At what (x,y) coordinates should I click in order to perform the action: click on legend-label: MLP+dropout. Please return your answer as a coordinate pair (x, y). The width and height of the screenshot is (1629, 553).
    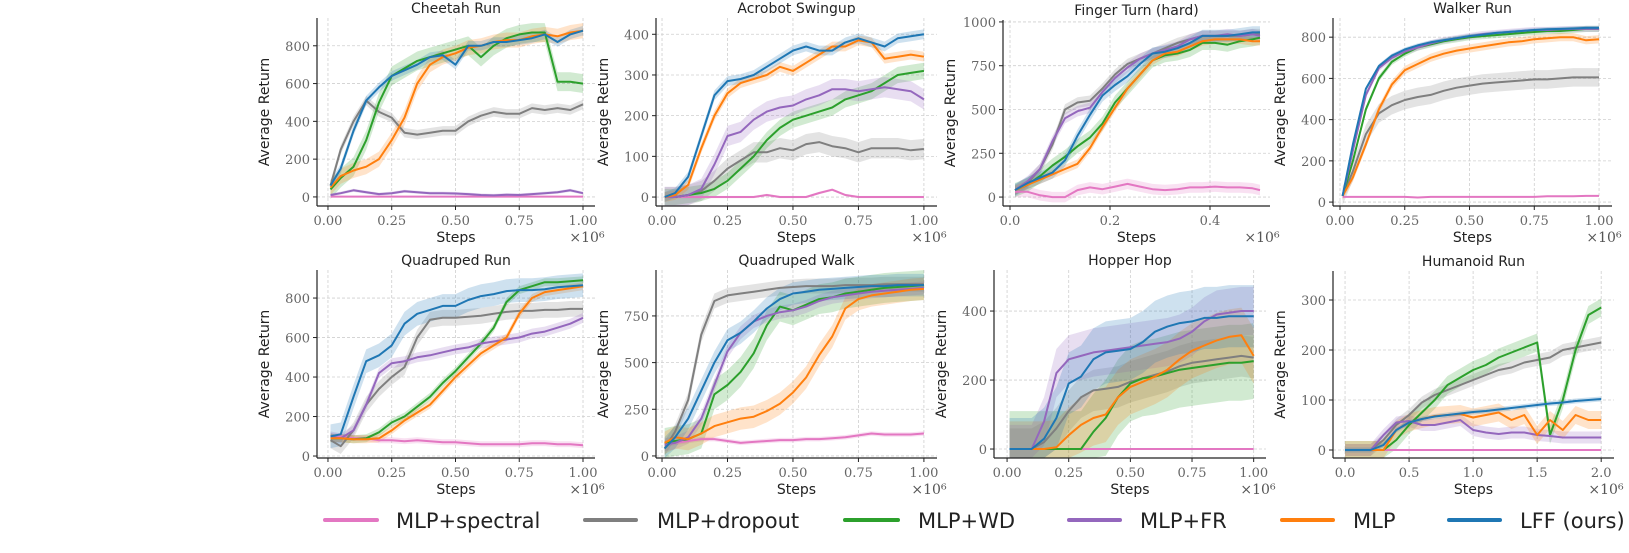
    Looking at the image, I should click on (728, 521).